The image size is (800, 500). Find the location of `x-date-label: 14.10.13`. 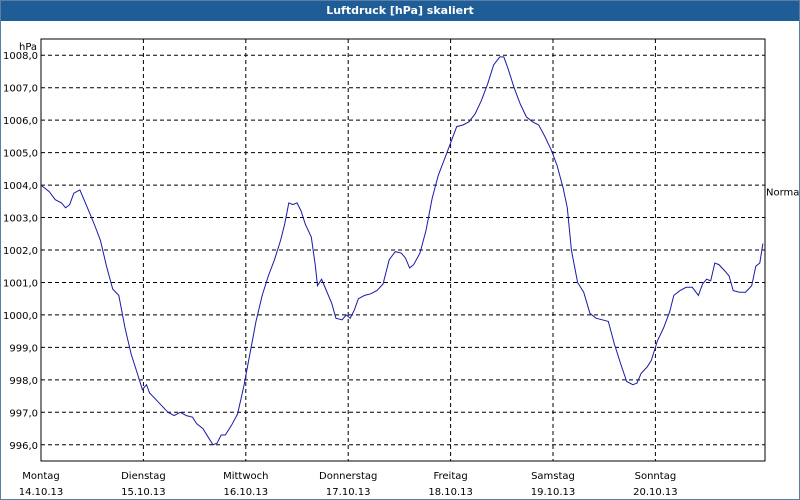

x-date-label: 14.10.13 is located at coordinates (41, 492).